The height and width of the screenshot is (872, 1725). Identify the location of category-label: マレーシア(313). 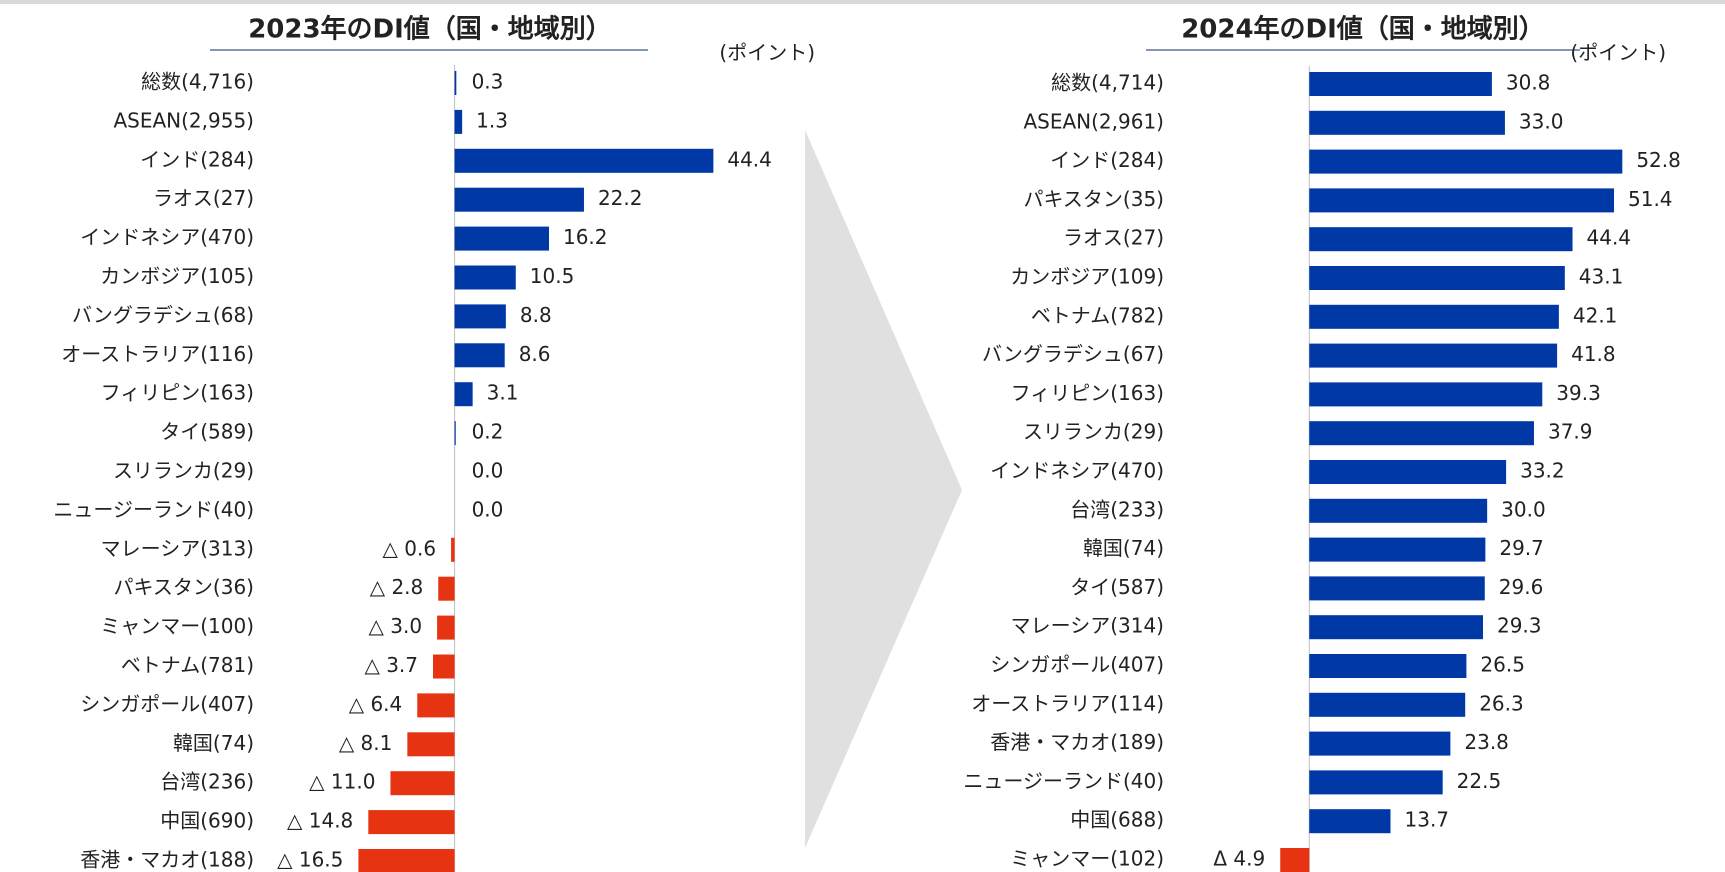
(177, 548).